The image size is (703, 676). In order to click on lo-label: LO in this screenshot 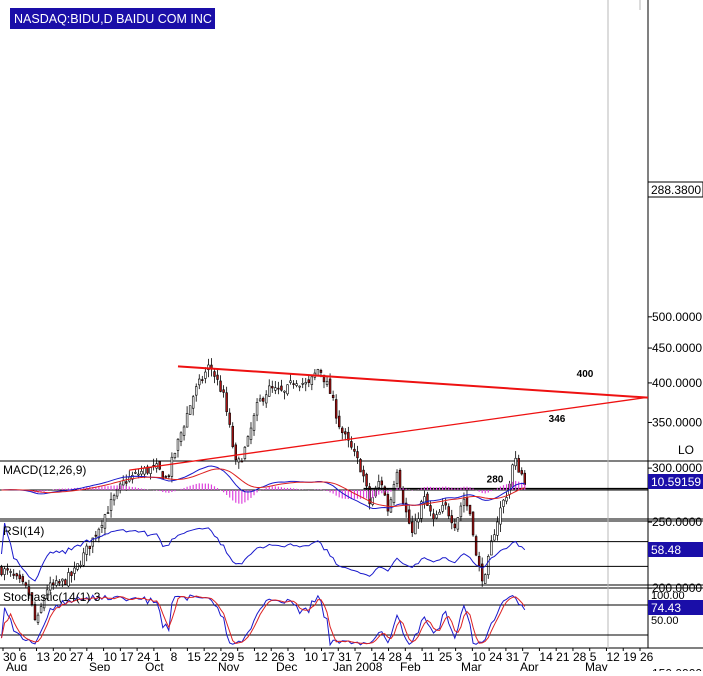, I will do `click(686, 450)`.